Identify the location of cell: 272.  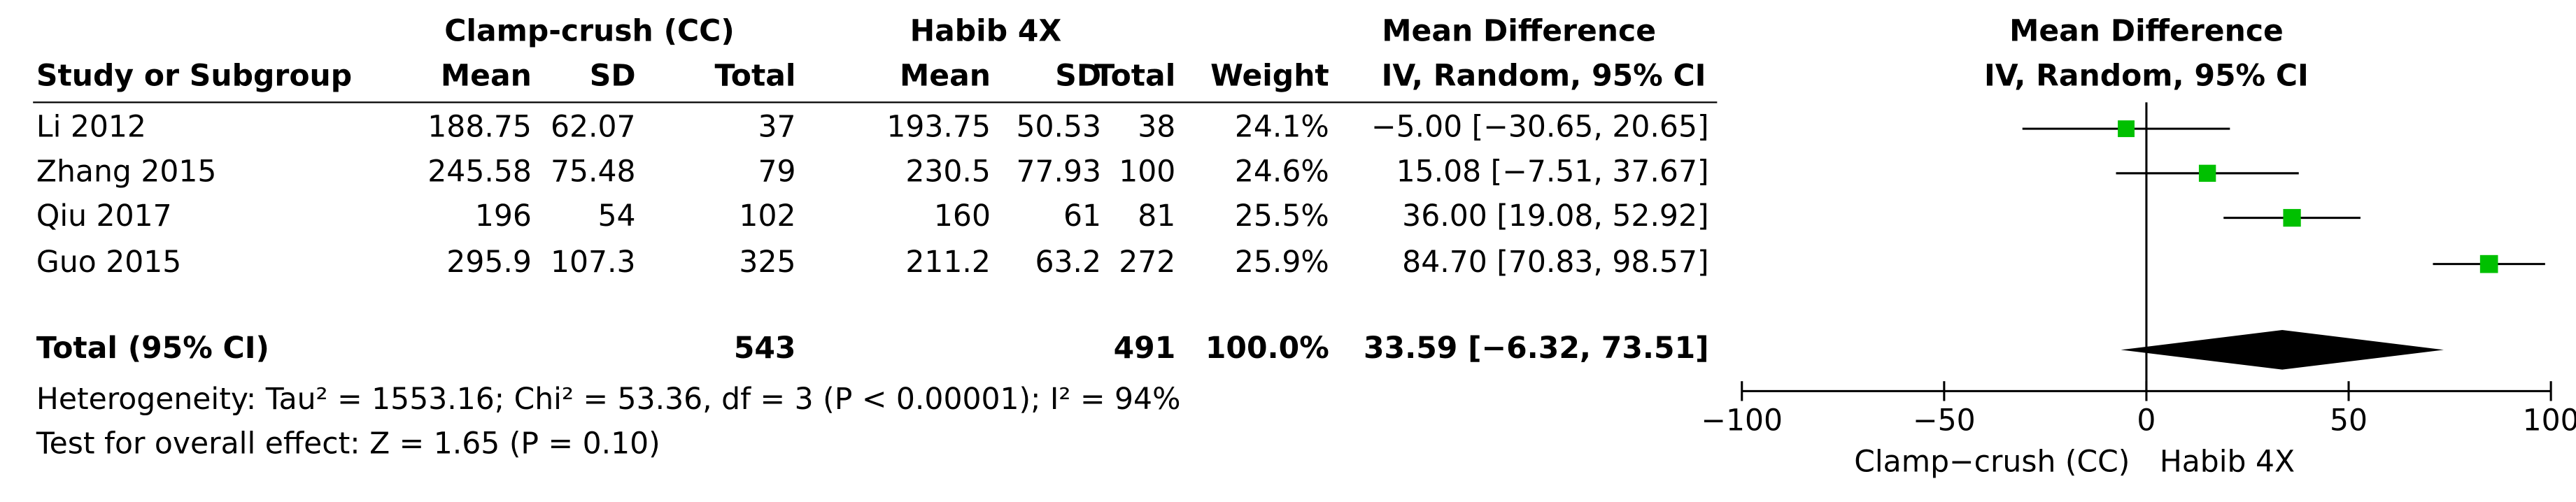
(1147, 262).